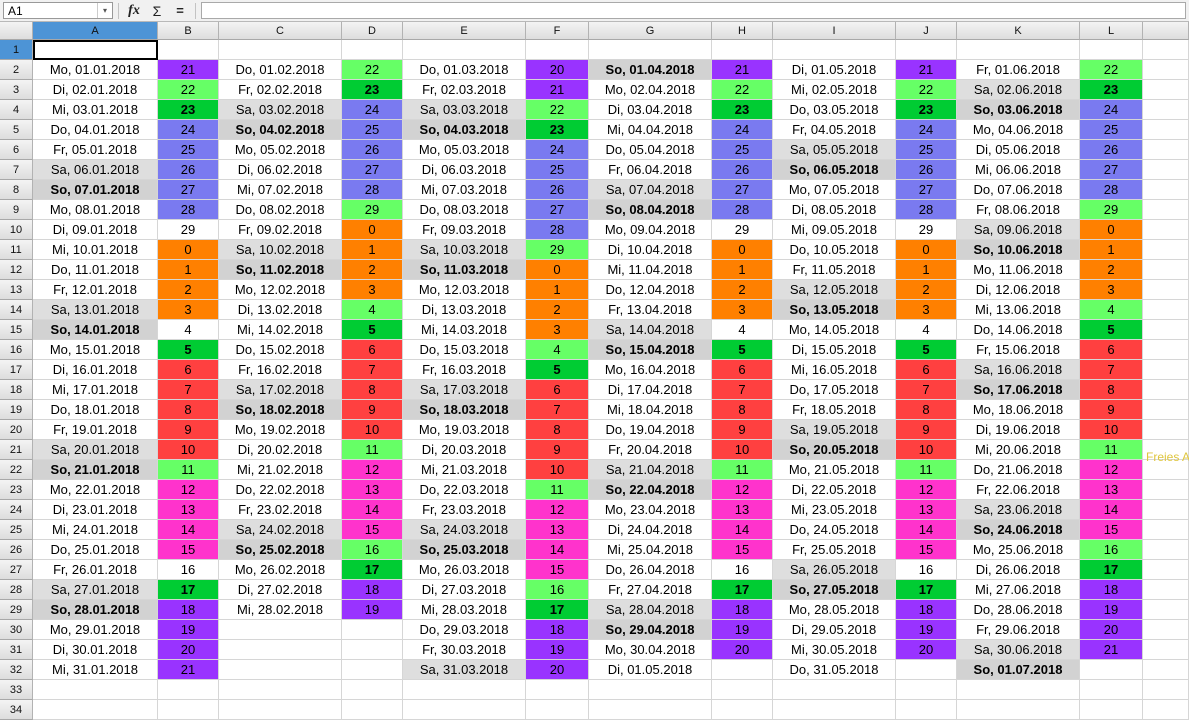  I want to click on cell-L33, so click(1111, 690).